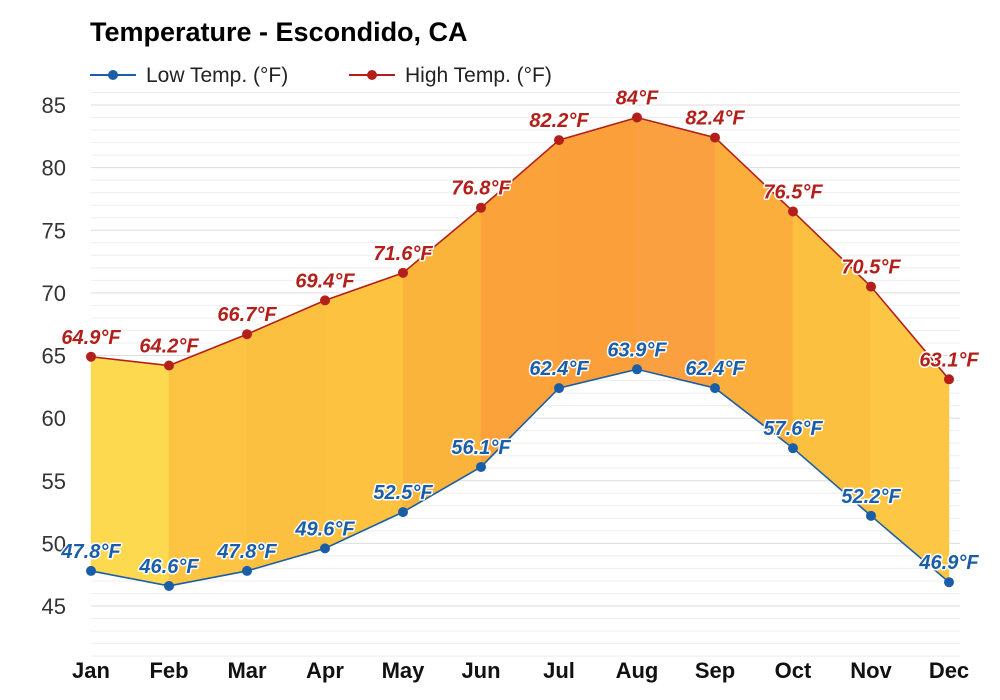 This screenshot has height=700, width=1000. I want to click on high-temp-label: 69.4°F, so click(325, 281).